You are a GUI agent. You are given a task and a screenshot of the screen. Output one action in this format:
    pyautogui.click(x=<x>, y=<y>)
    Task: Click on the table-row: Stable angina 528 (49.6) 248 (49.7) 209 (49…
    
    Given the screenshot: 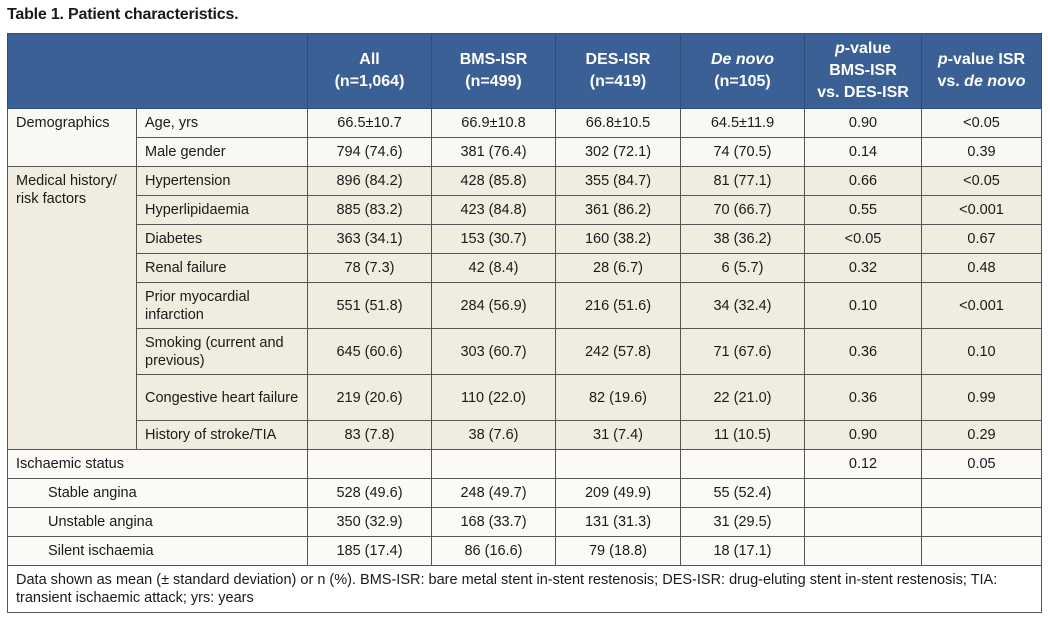 What is the action you would take?
    pyautogui.click(x=524, y=493)
    